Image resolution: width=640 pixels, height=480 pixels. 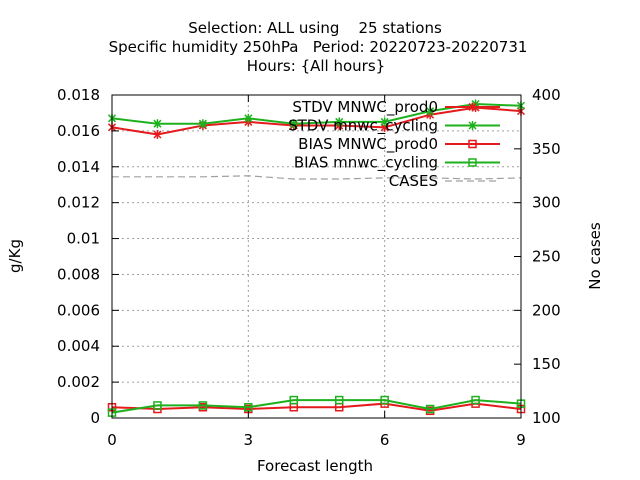 What do you see at coordinates (78, 274) in the screenshot?
I see `y-tick-label: 0.008` at bounding box center [78, 274].